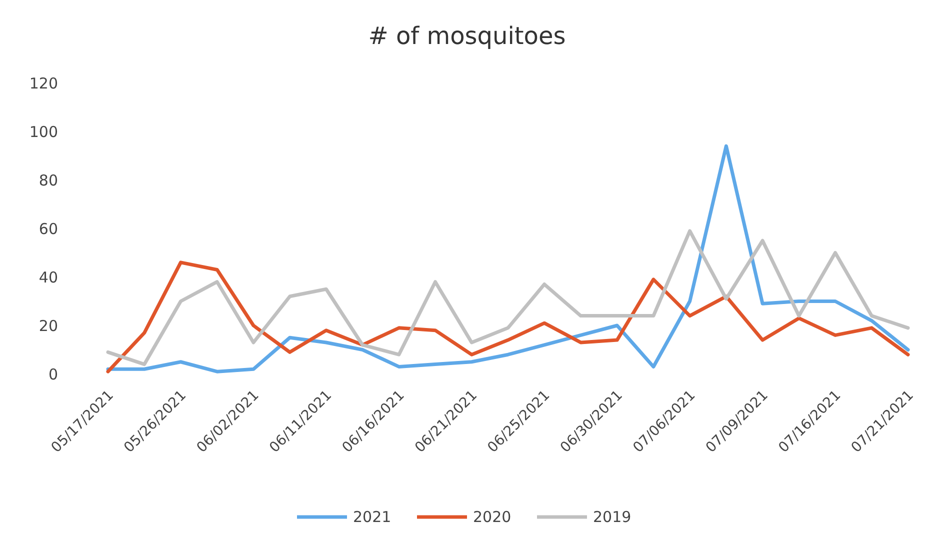 Image resolution: width=934 pixels, height=542 pixels. I want to click on y-tick-label: 0, so click(53, 374).